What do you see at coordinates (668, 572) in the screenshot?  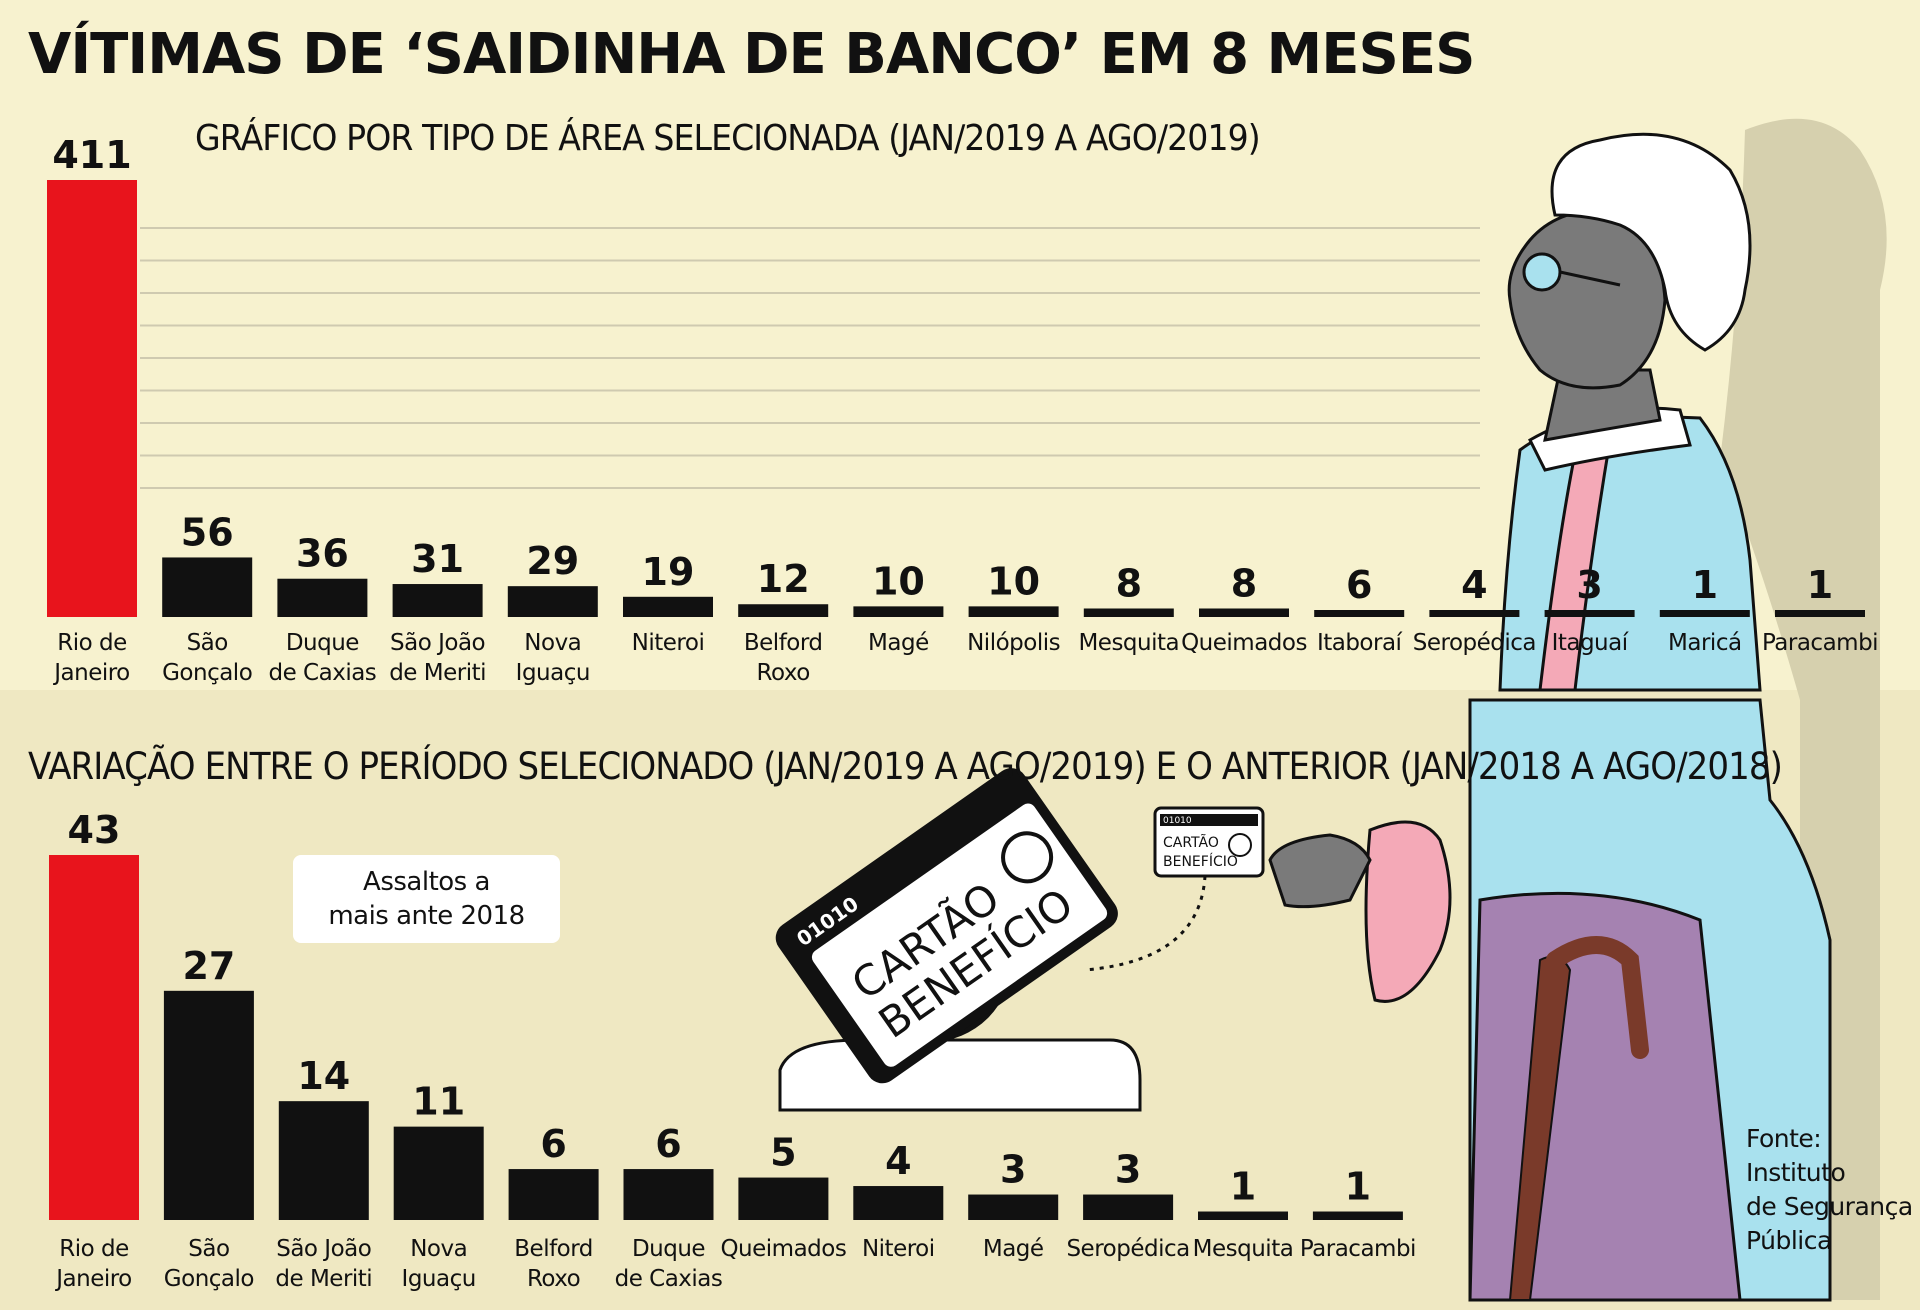 I see `chart1-value-label: 19` at bounding box center [668, 572].